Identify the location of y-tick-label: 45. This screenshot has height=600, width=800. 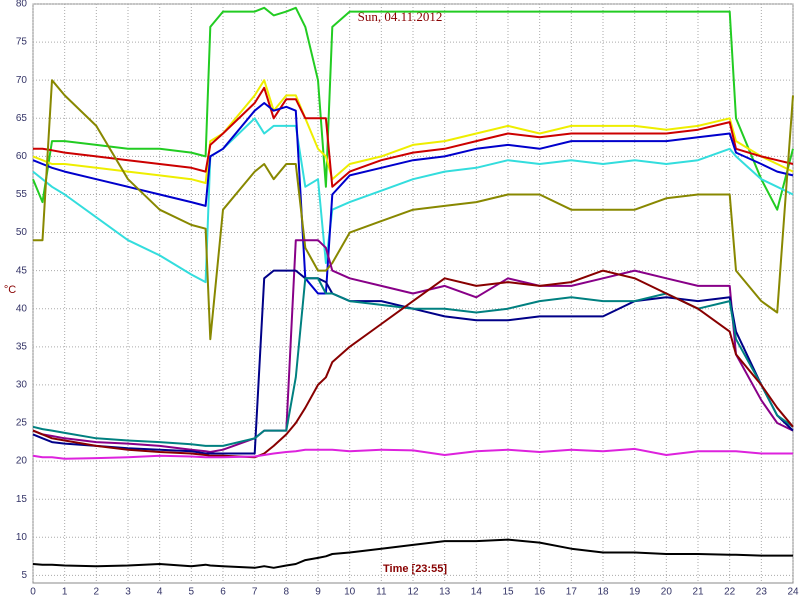
(22, 270).